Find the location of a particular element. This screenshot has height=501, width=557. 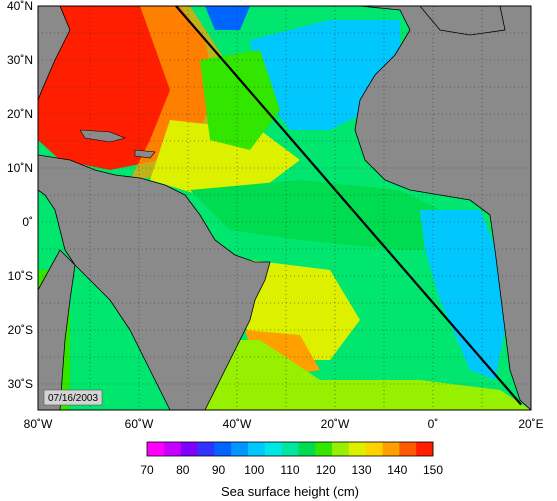

ssh-zone-south-atlantic-green is located at coordinates (360, 375).